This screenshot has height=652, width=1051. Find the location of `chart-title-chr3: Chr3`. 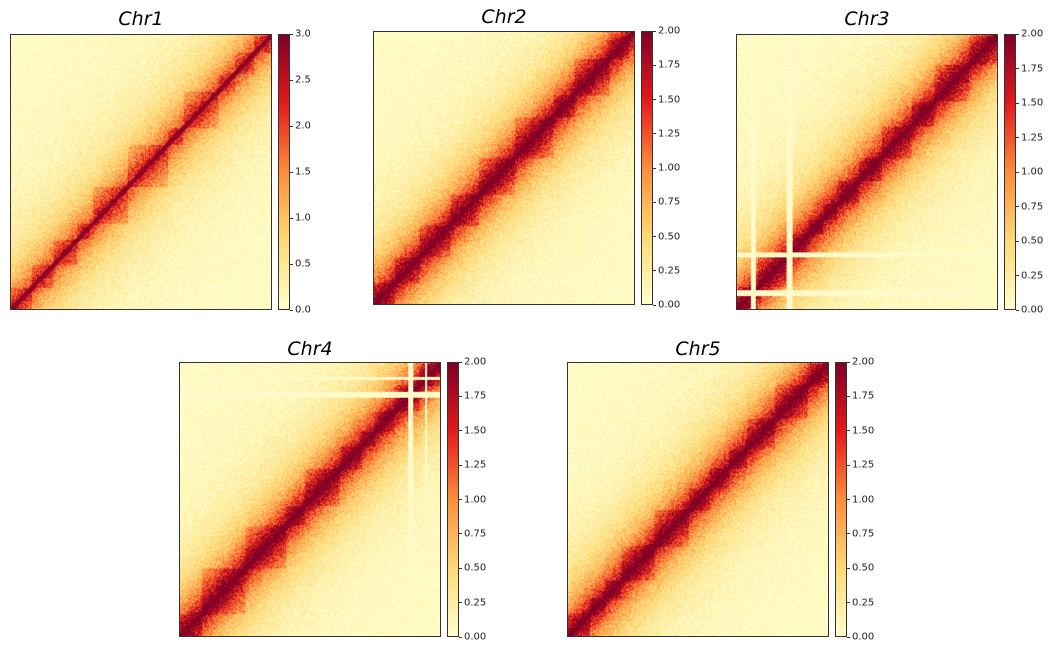

chart-title-chr3: Chr3 is located at coordinates (867, 19).